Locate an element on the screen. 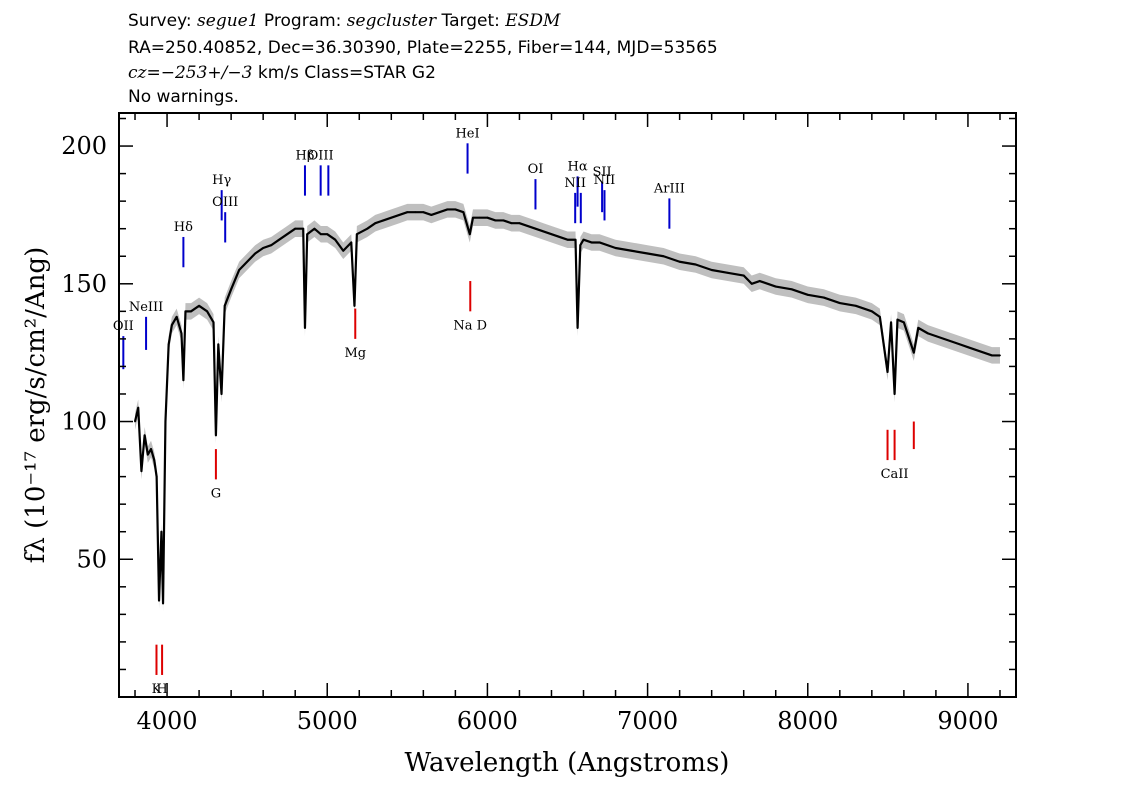 Image resolution: width=1134 pixels, height=810 pixels. header-line-3: cz=−253+/−3 km/s Class=STAR G2 is located at coordinates (282, 73).